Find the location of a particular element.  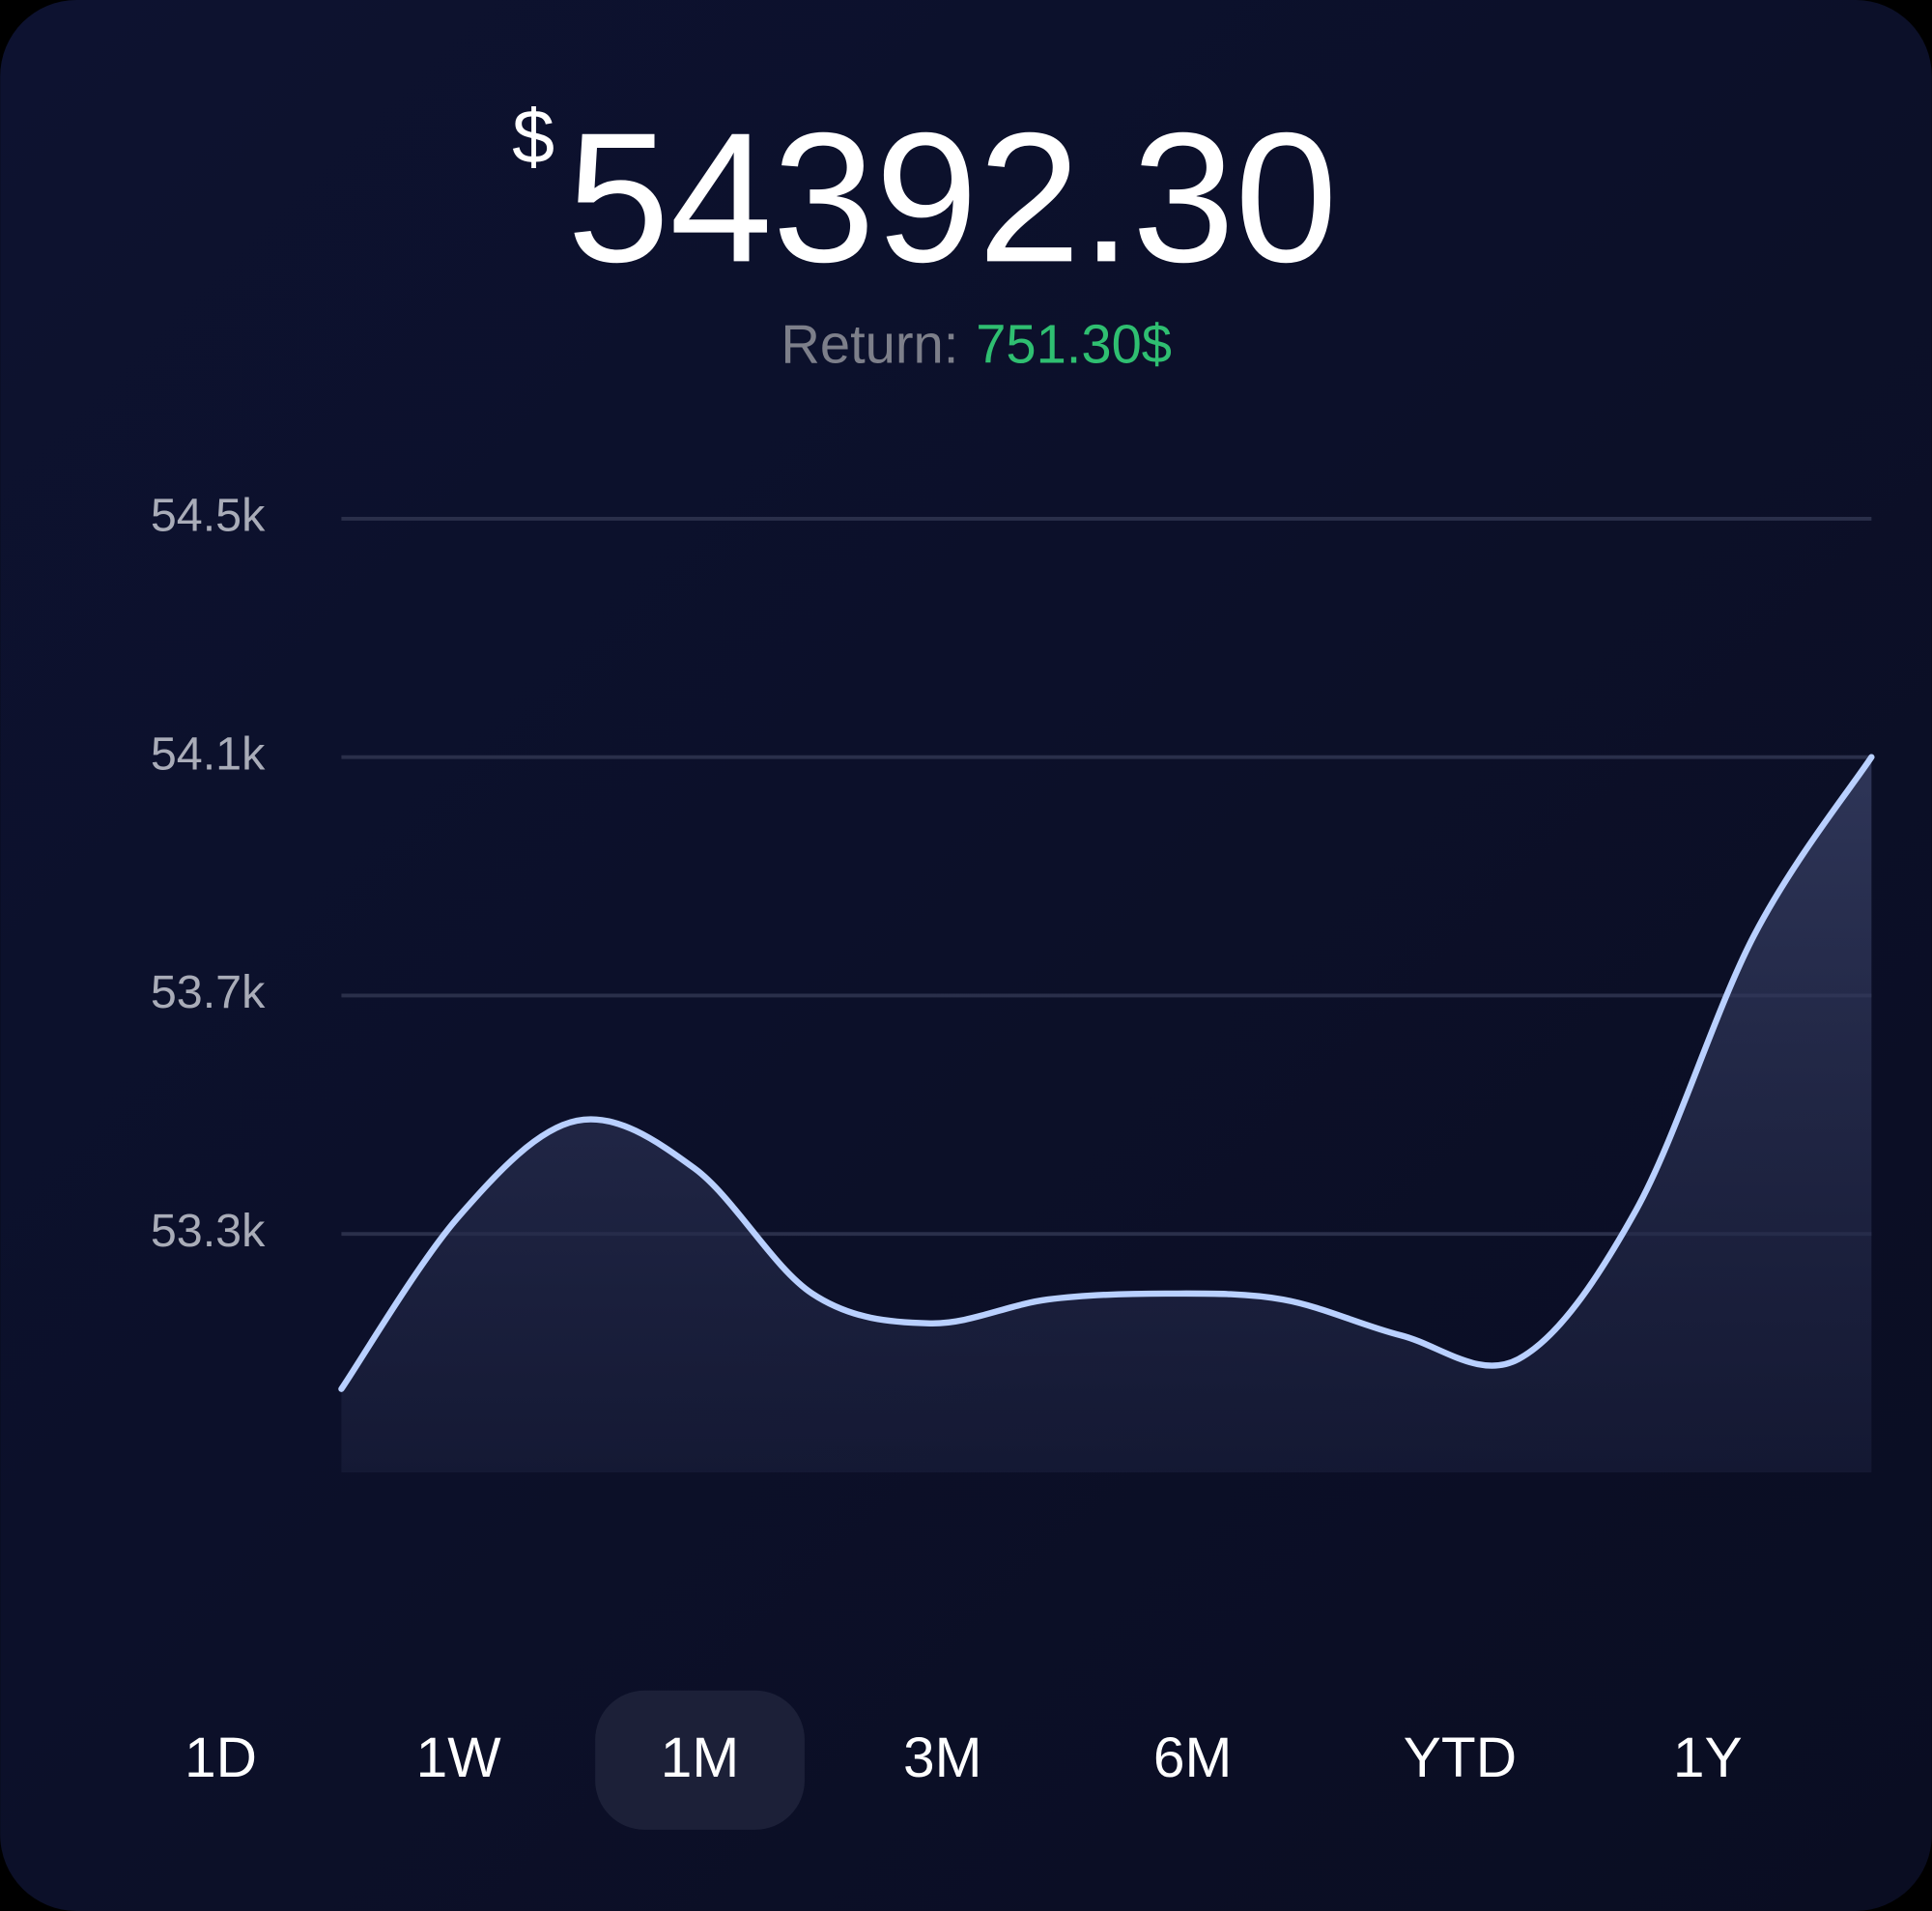

range-selected is located at coordinates (700, 1760).